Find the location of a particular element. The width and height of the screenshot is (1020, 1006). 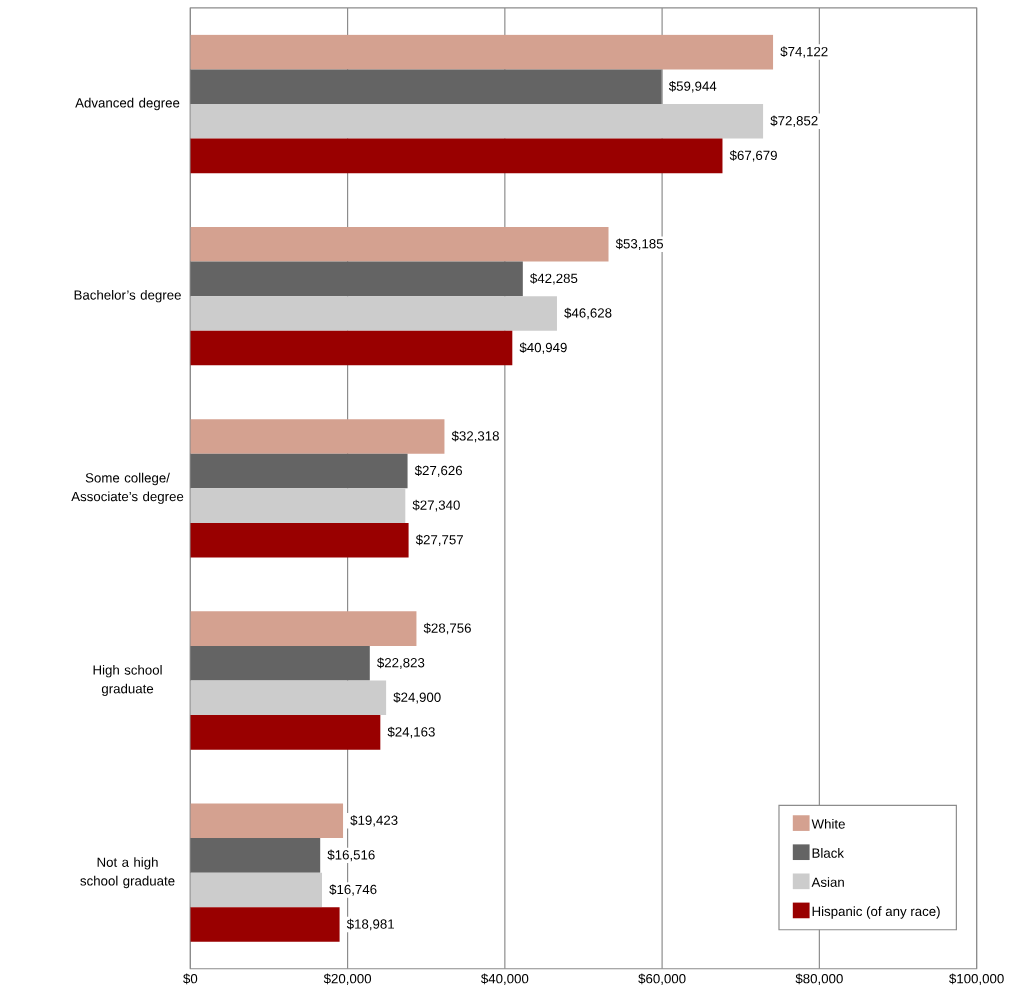

data-label: $74,122 is located at coordinates (804, 52).